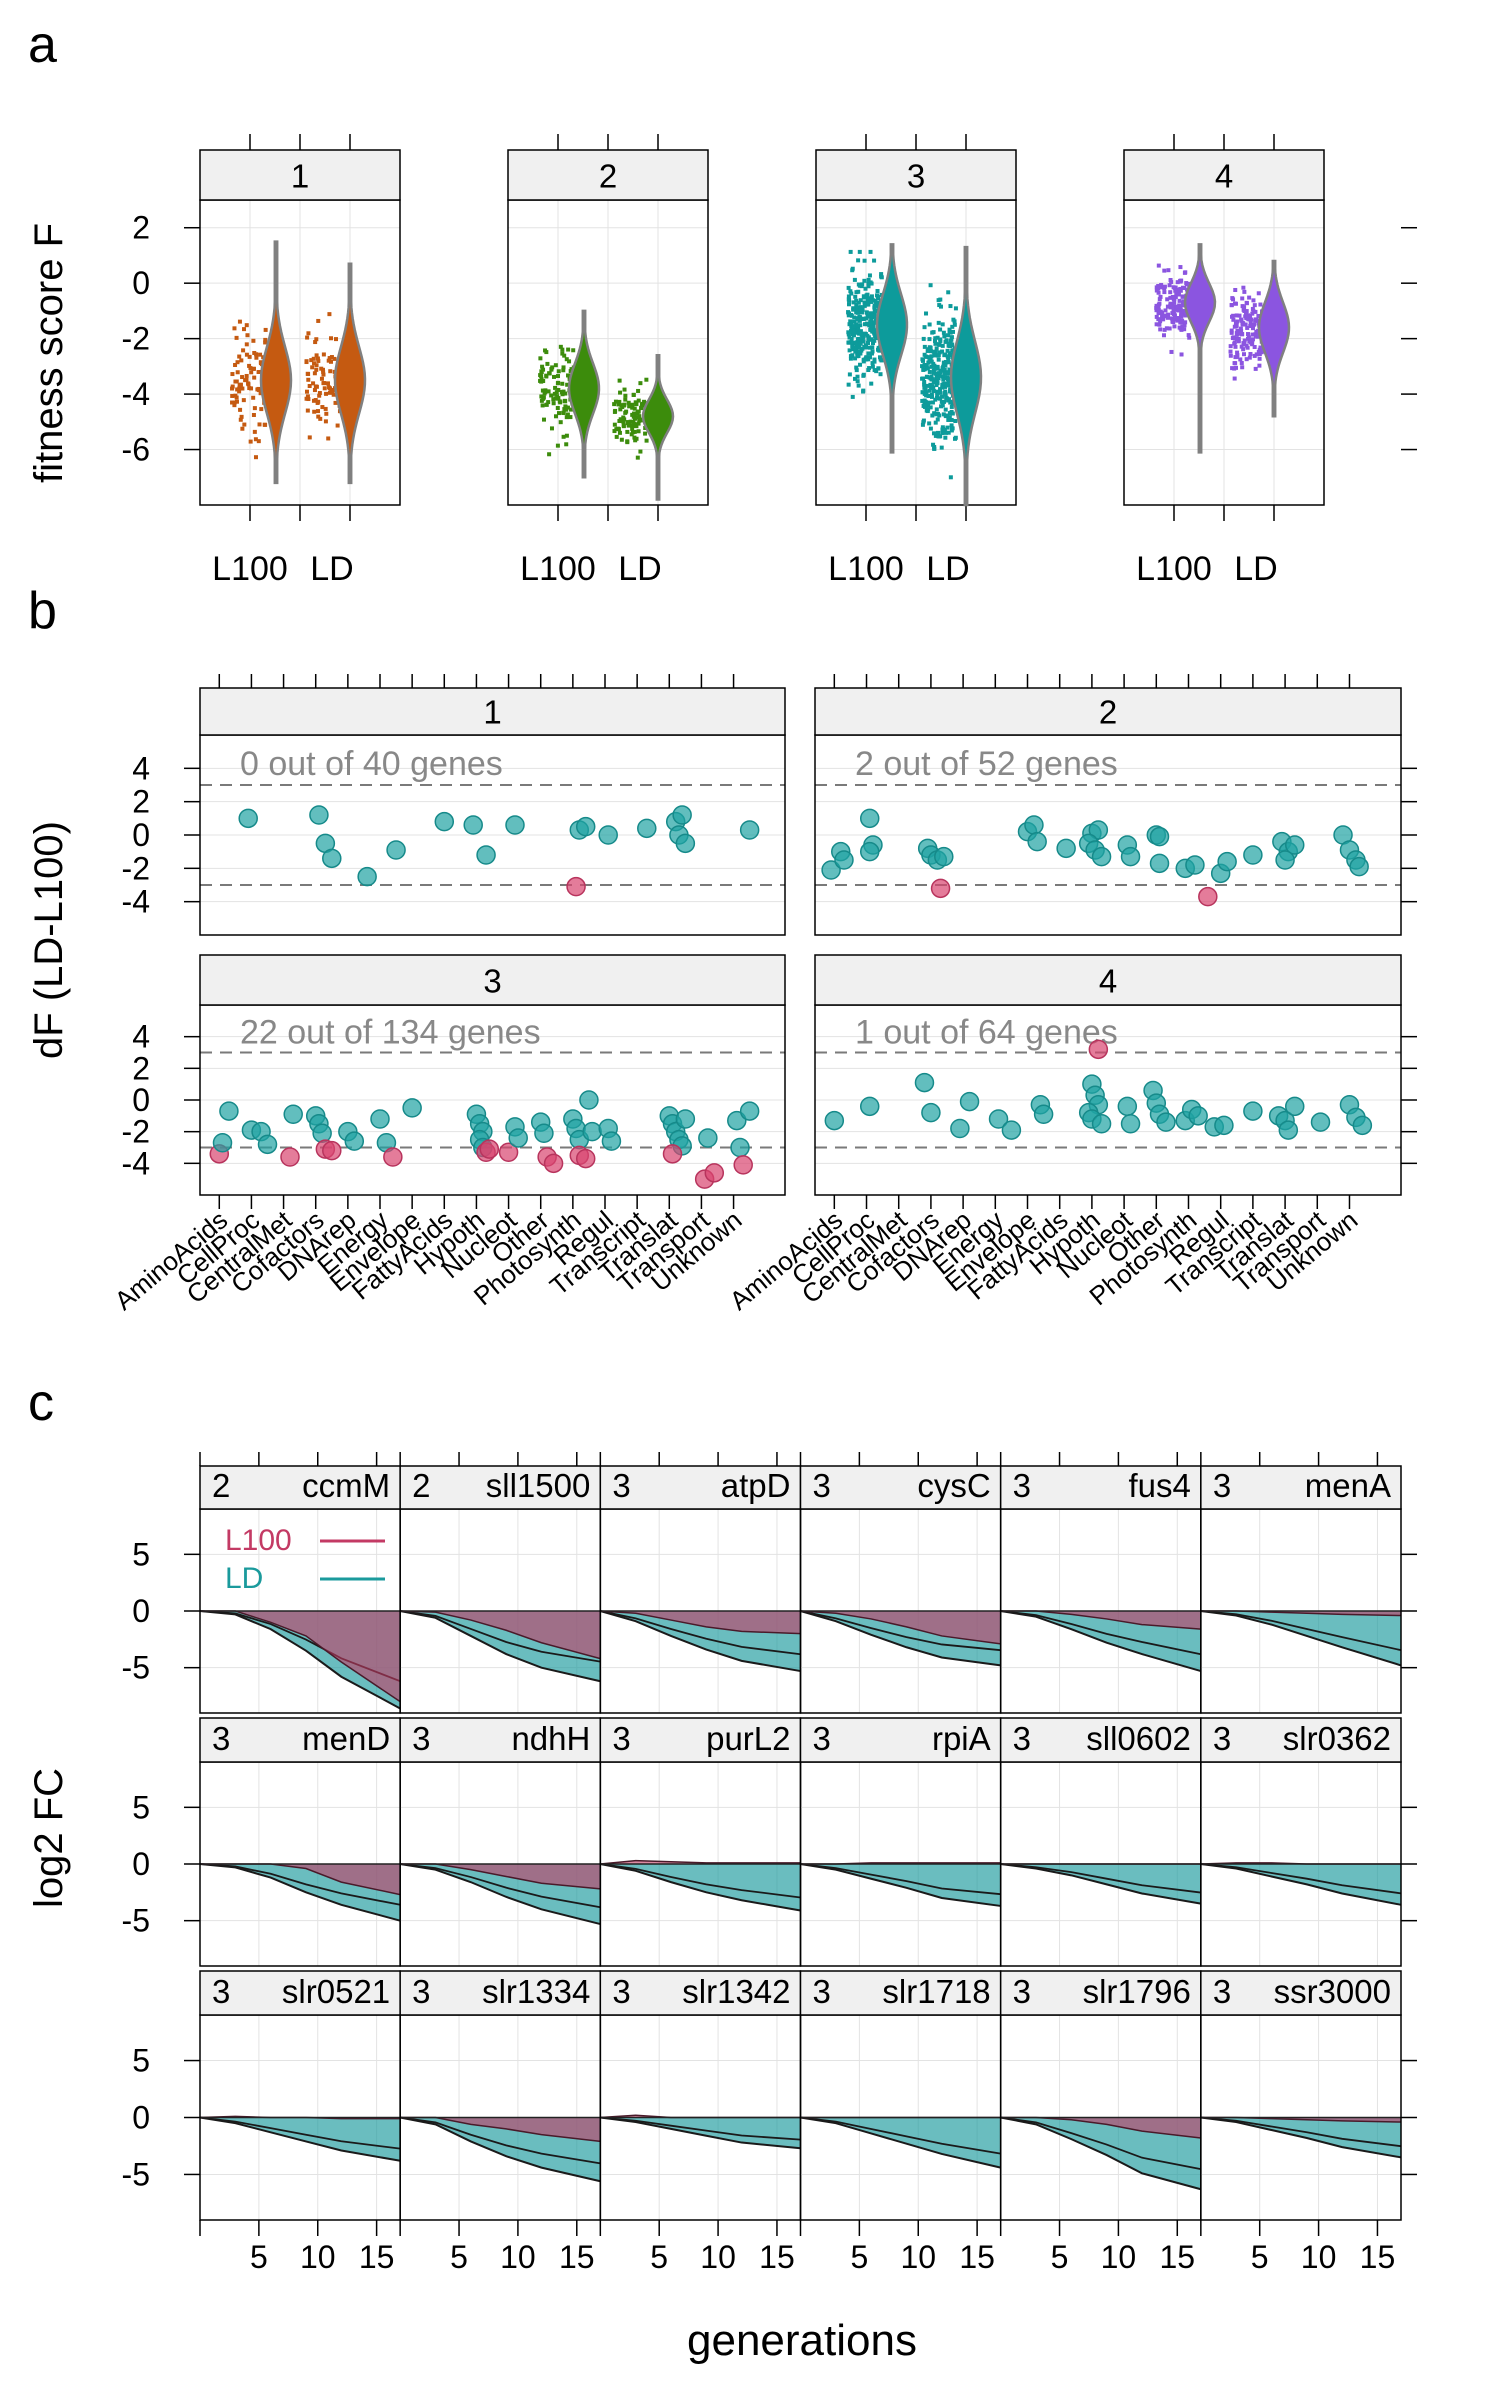  I want to click on panel-a-facet-1-strip, so click(300, 175).